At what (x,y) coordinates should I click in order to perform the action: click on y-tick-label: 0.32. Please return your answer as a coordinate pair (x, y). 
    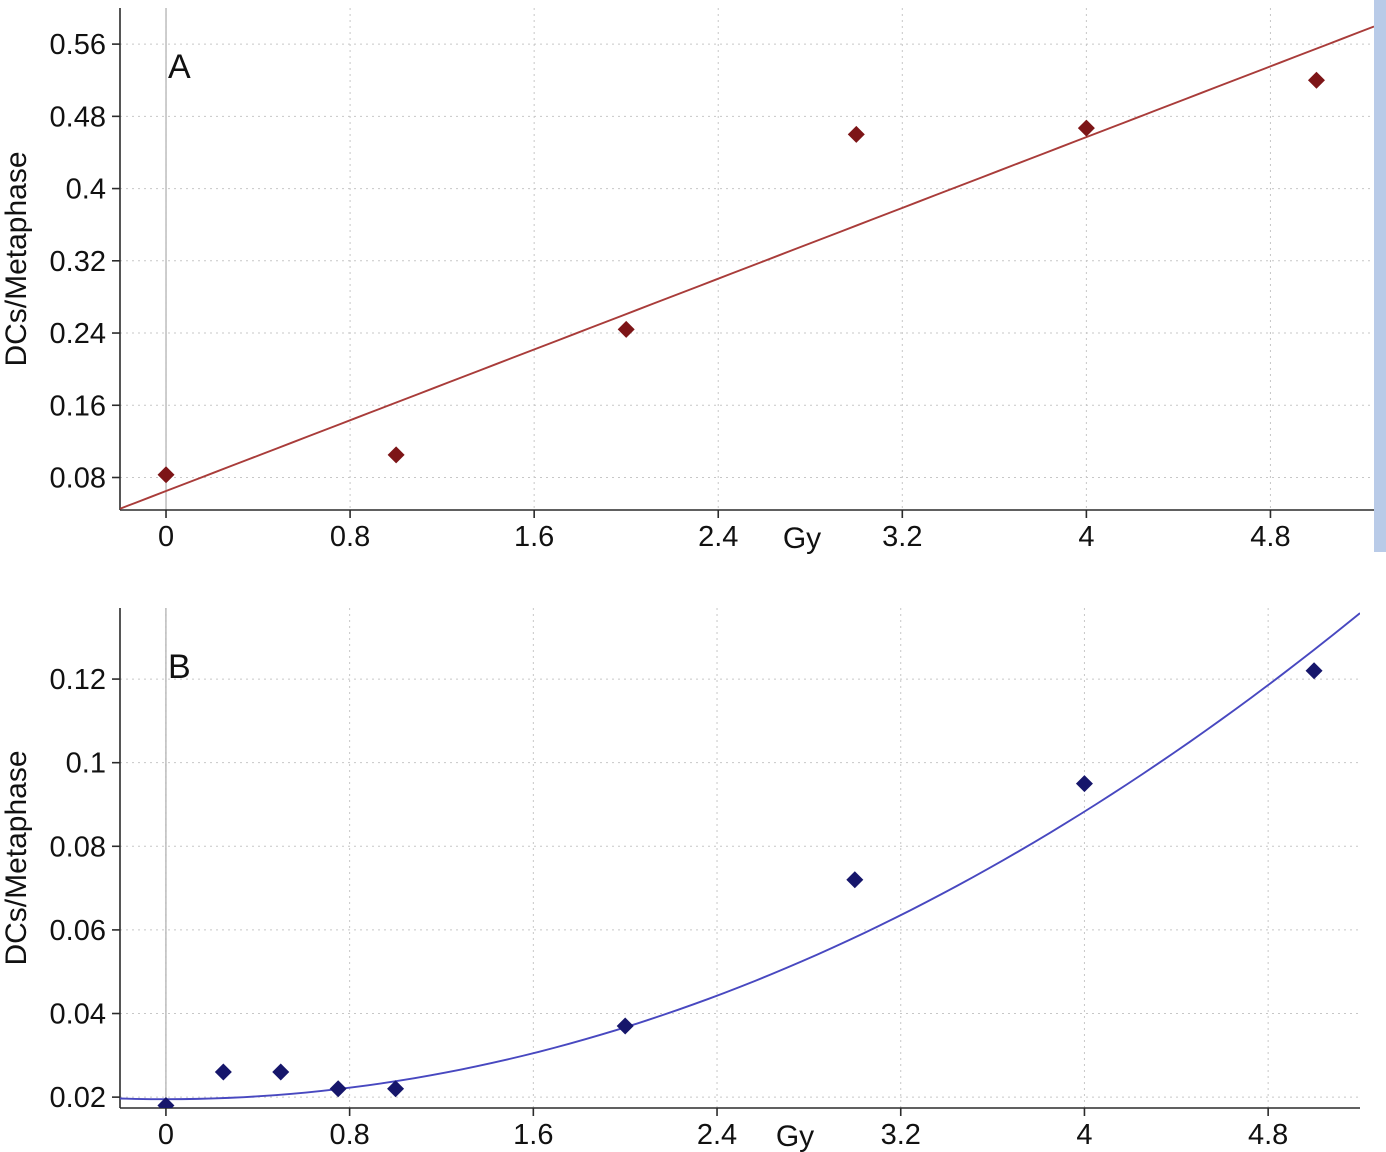
    Looking at the image, I should click on (78, 262).